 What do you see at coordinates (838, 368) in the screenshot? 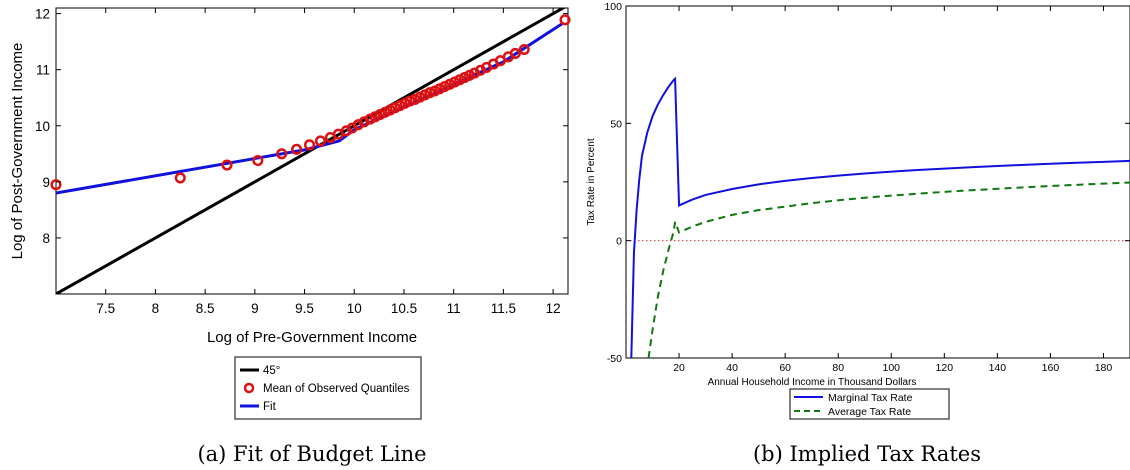
I see `x-tick-label-b: 80` at bounding box center [838, 368].